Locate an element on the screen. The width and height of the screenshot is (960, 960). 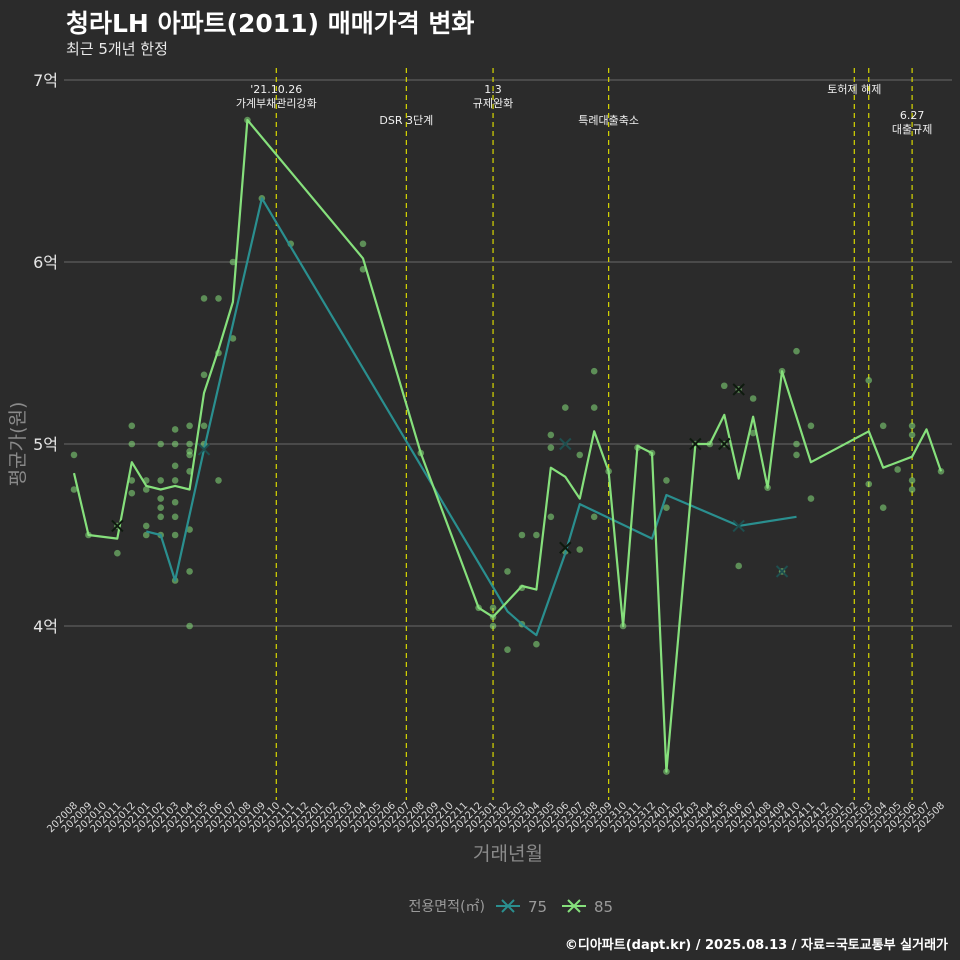
legend-title: 전용면적(㎡) is located at coordinates (447, 907).